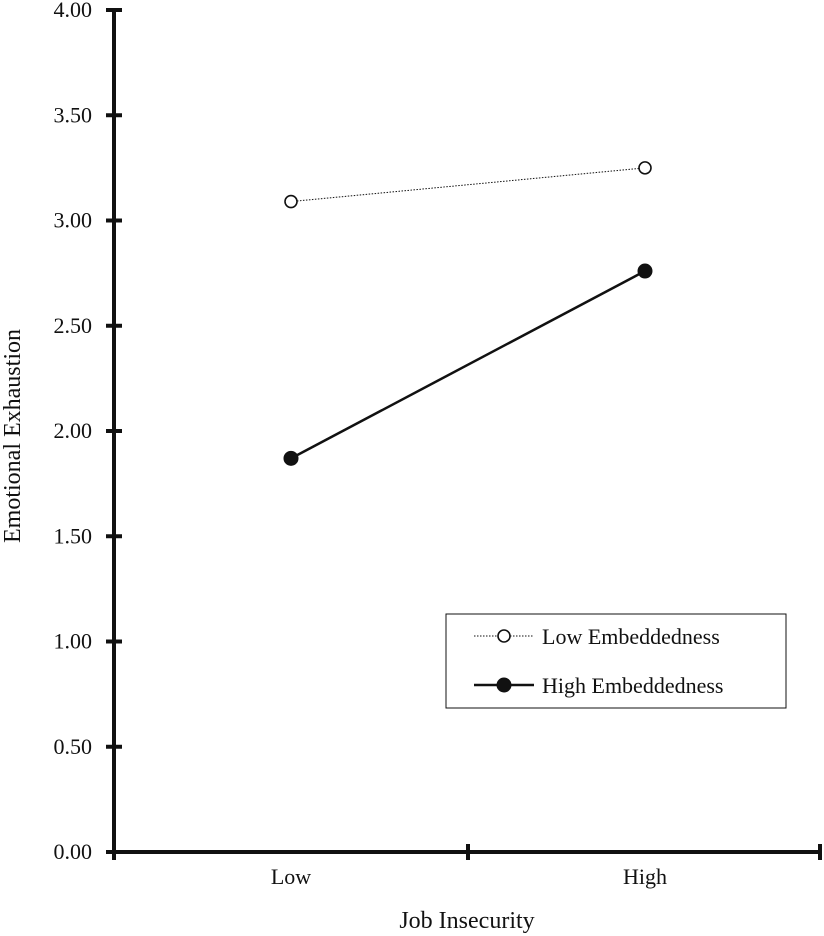 This screenshot has width=824, height=936. Describe the element at coordinates (73, 220) in the screenshot. I see `y-tick-label: 3.00` at that location.